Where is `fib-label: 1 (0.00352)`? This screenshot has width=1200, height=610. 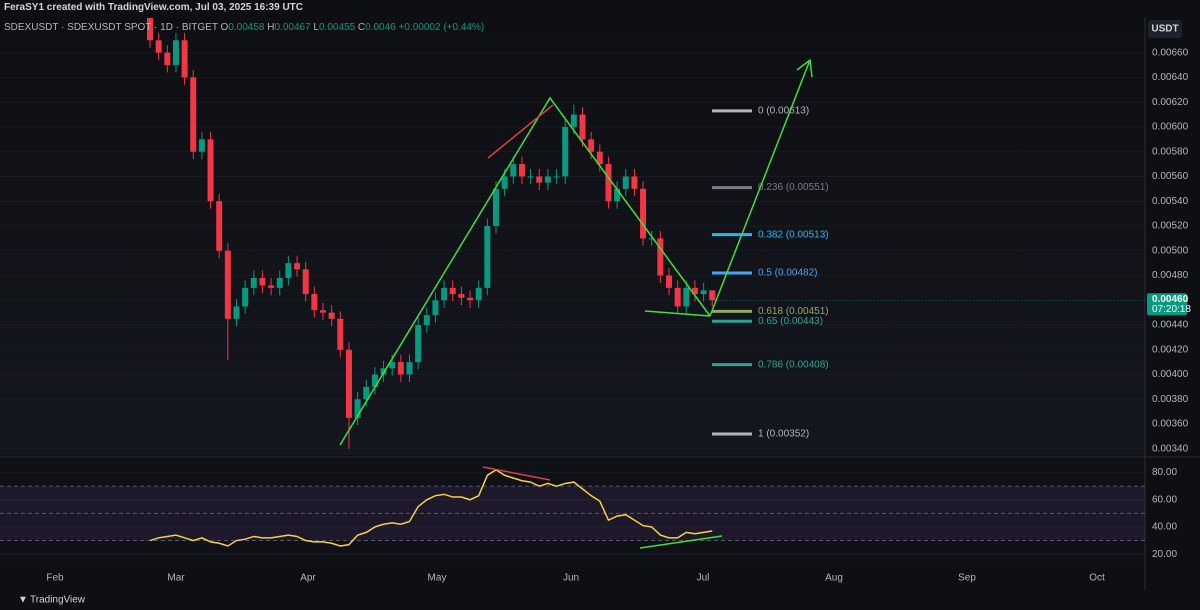
fib-label: 1 (0.00352) is located at coordinates (783, 434).